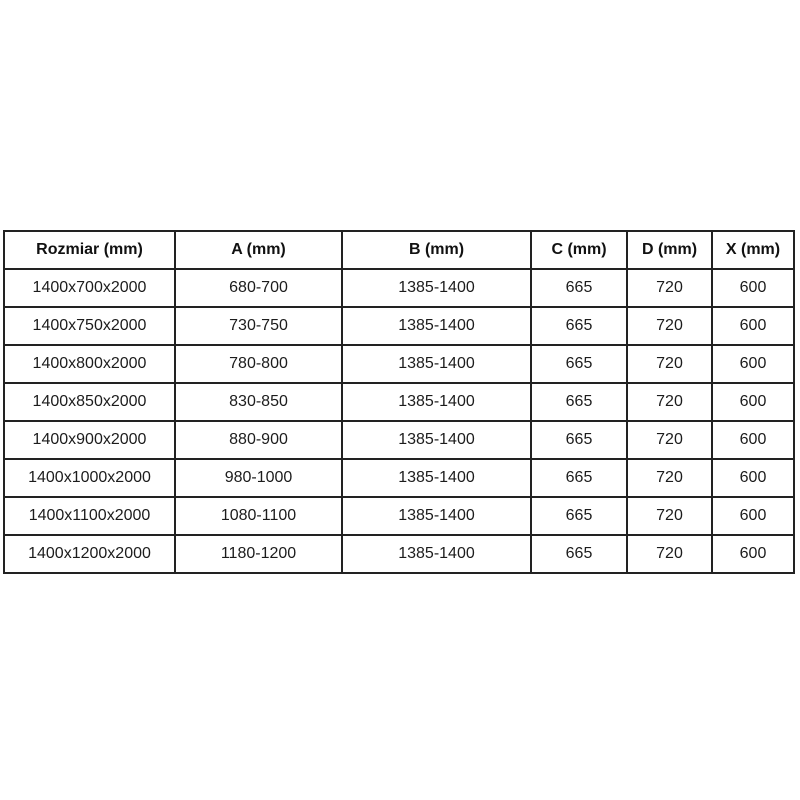 The image size is (800, 800). What do you see at coordinates (258, 440) in the screenshot?
I see `table-cell: 880-900` at bounding box center [258, 440].